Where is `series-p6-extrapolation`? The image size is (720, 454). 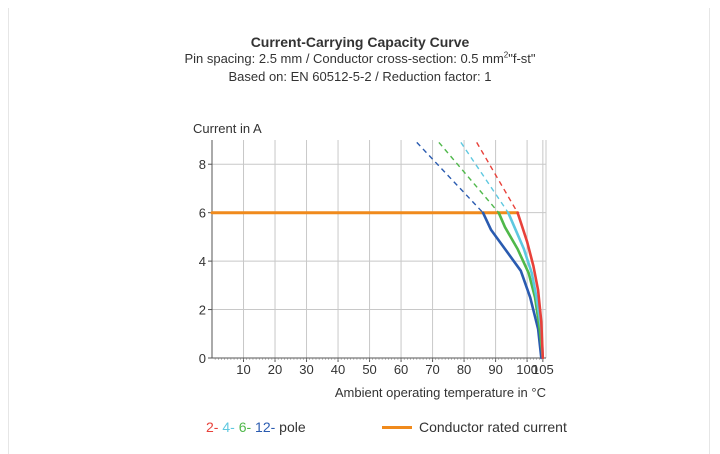 series-p6-extrapolation is located at coordinates (469, 177).